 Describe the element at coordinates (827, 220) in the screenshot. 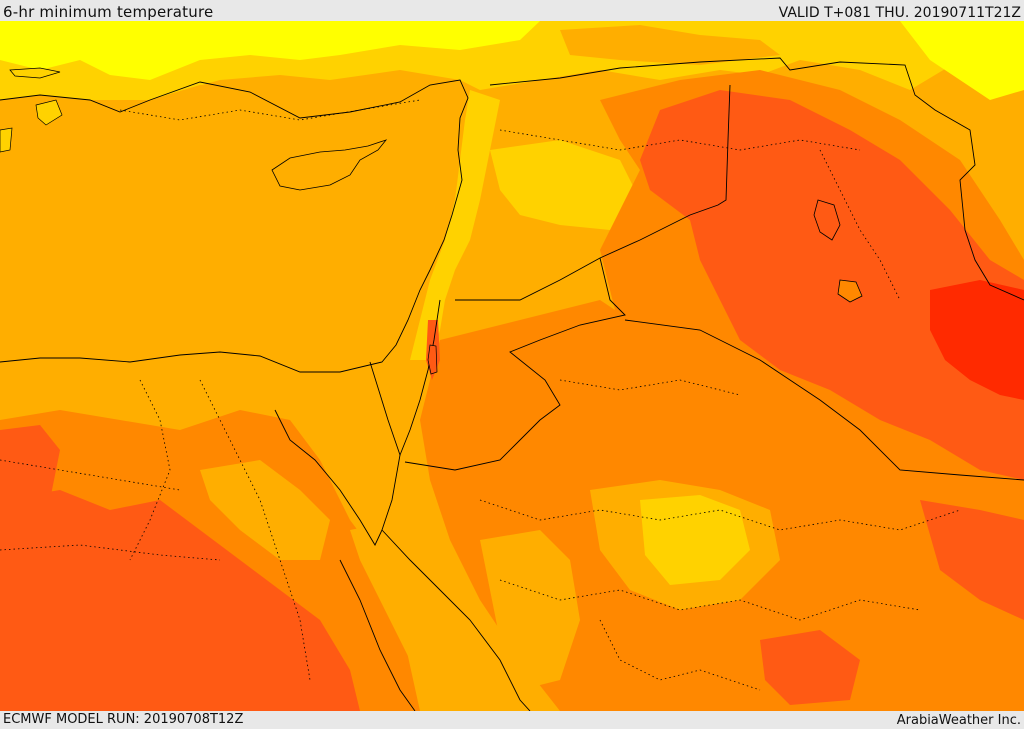

I see `lake-tharthar` at that location.